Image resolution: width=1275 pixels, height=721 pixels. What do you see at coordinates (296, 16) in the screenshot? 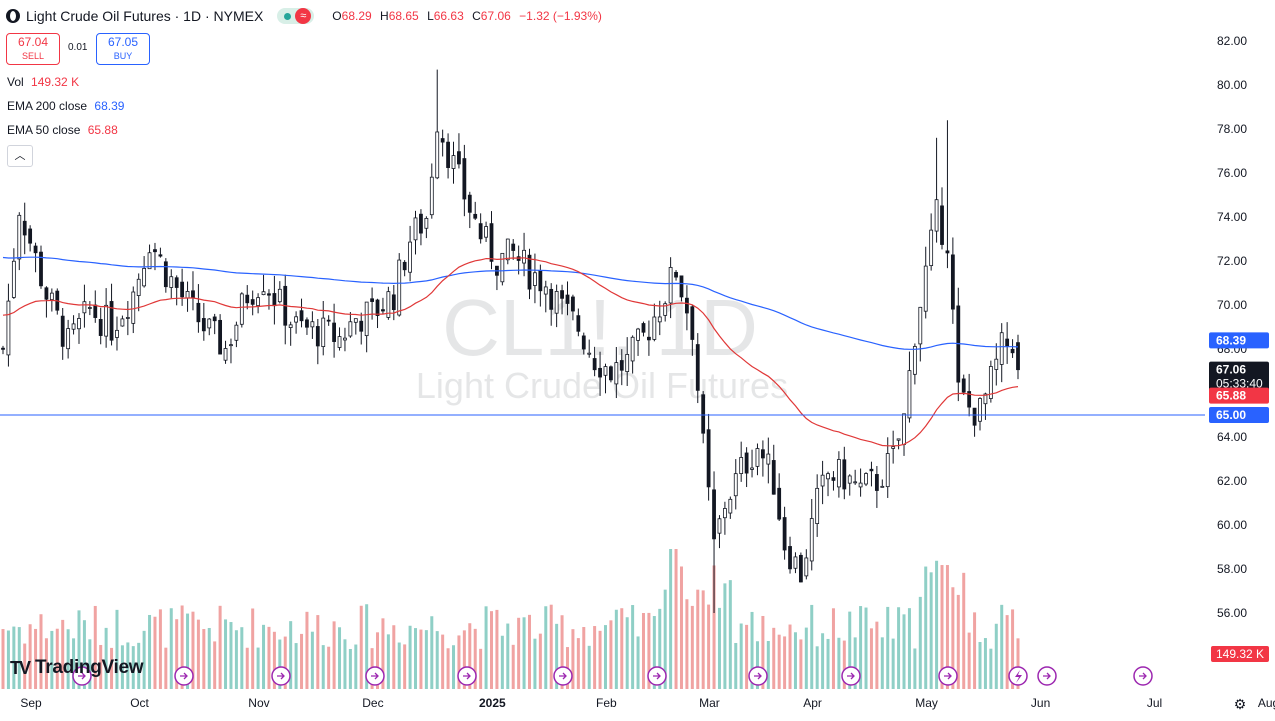
I see `market-status-pill: ≈` at bounding box center [296, 16].